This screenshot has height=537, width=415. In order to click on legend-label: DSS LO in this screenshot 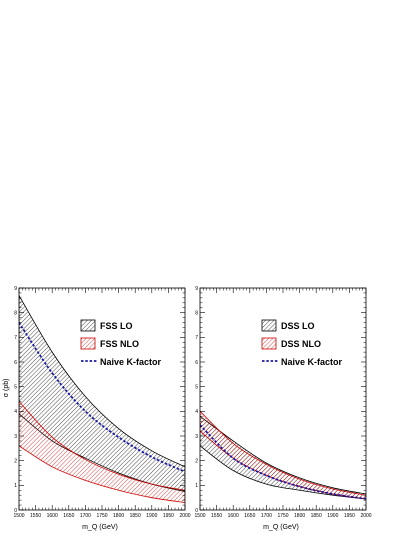, I will do `click(298, 326)`.